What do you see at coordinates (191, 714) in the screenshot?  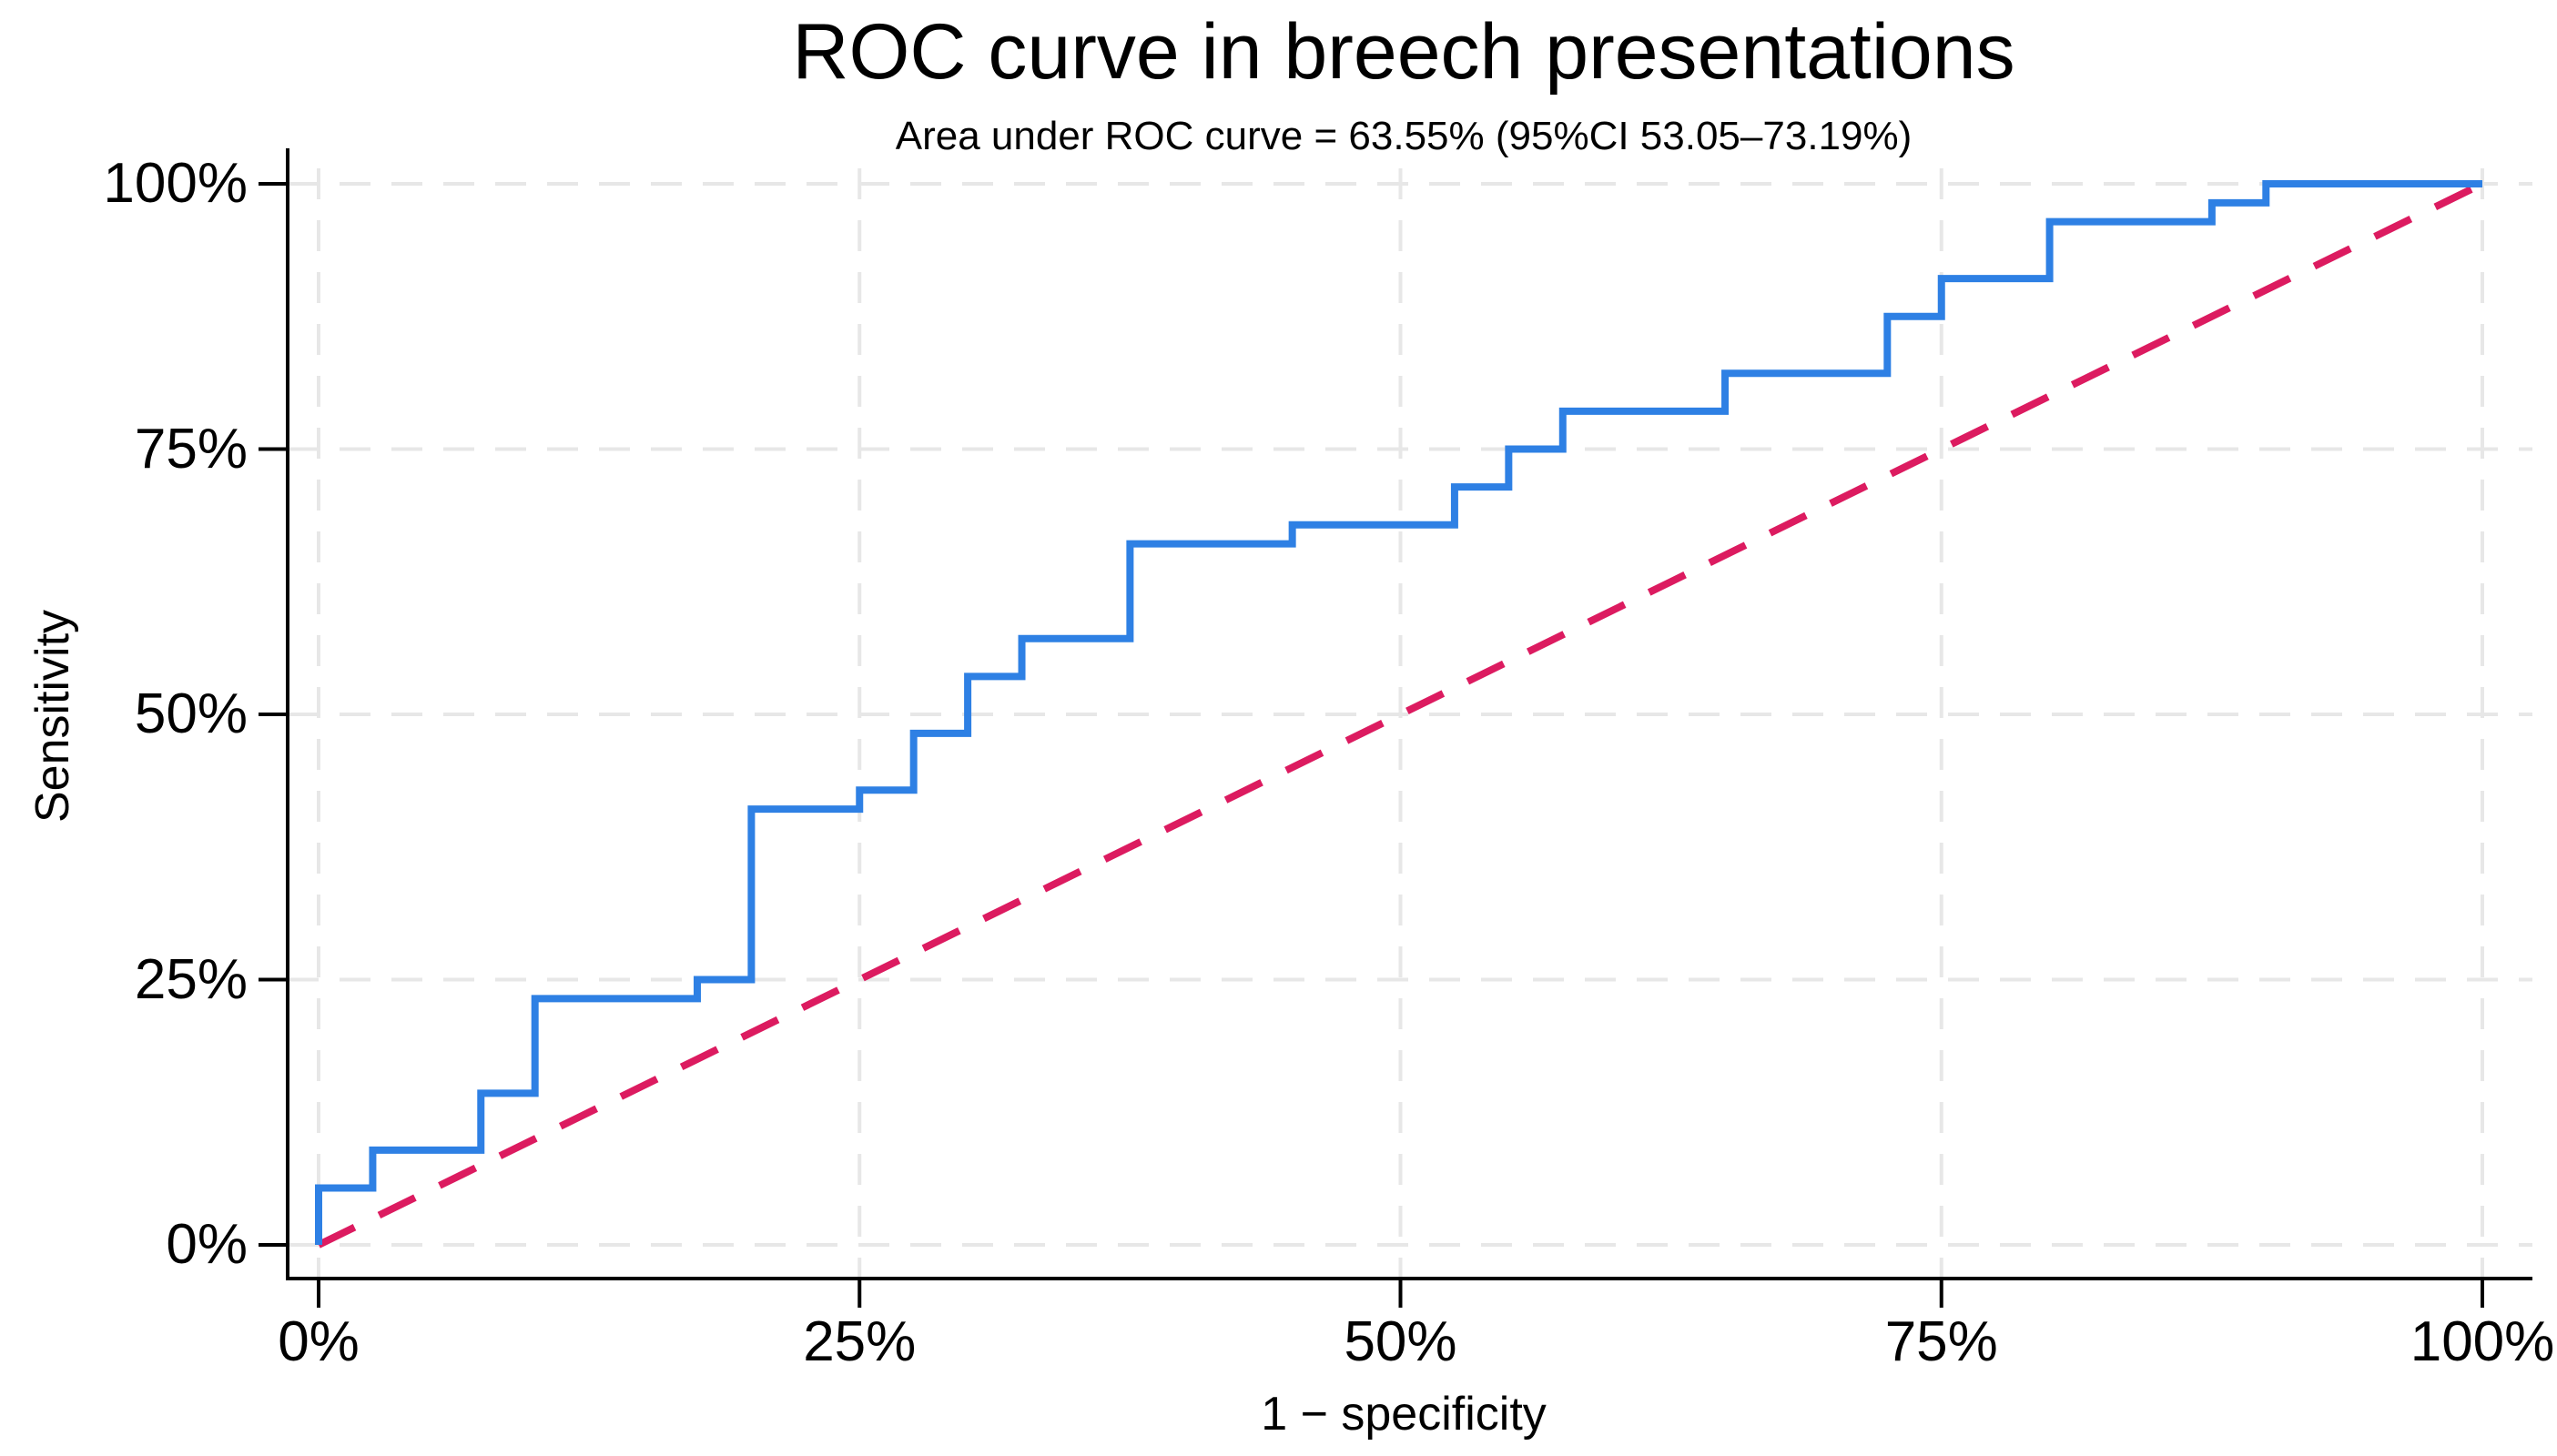 I see `y-tick-label-50%: 50%` at bounding box center [191, 714].